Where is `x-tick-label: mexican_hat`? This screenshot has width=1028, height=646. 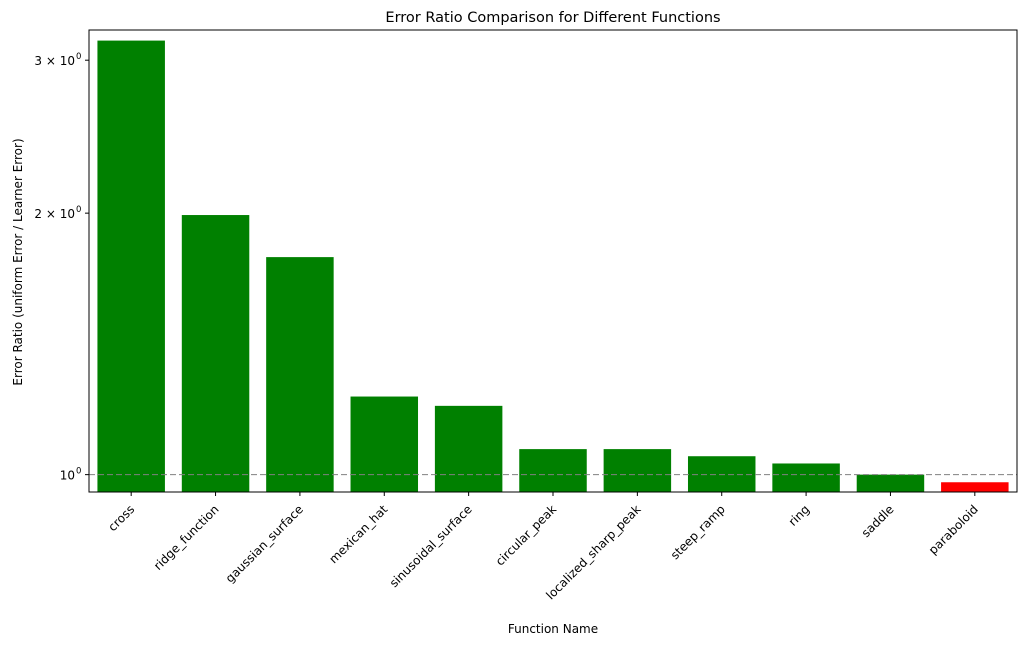
x-tick-label: mexican_hat is located at coordinates (358, 534).